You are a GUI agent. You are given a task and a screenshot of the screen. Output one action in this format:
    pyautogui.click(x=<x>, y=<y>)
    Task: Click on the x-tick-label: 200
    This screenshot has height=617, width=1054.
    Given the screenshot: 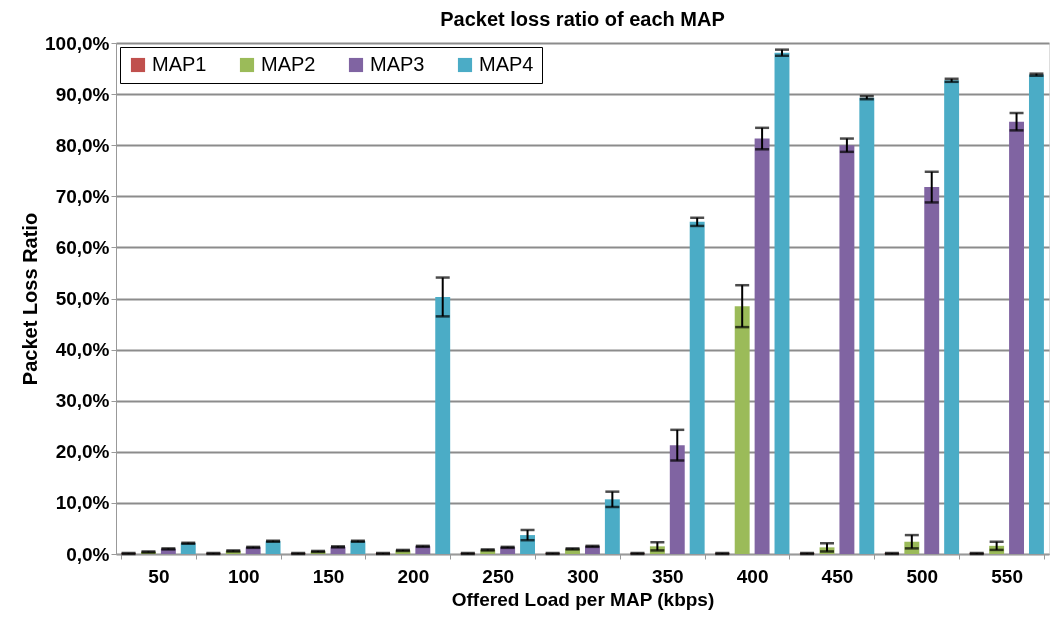 What is the action you would take?
    pyautogui.click(x=413, y=576)
    